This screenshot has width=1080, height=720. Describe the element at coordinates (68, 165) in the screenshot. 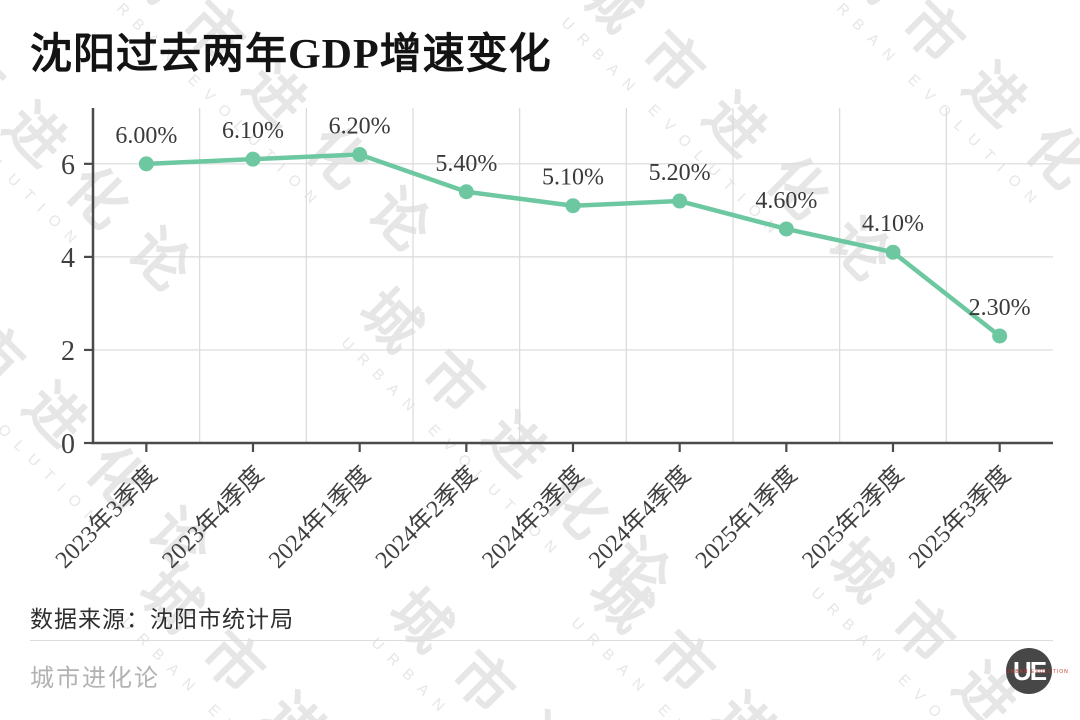

I see `y-tick-label: 6` at that location.